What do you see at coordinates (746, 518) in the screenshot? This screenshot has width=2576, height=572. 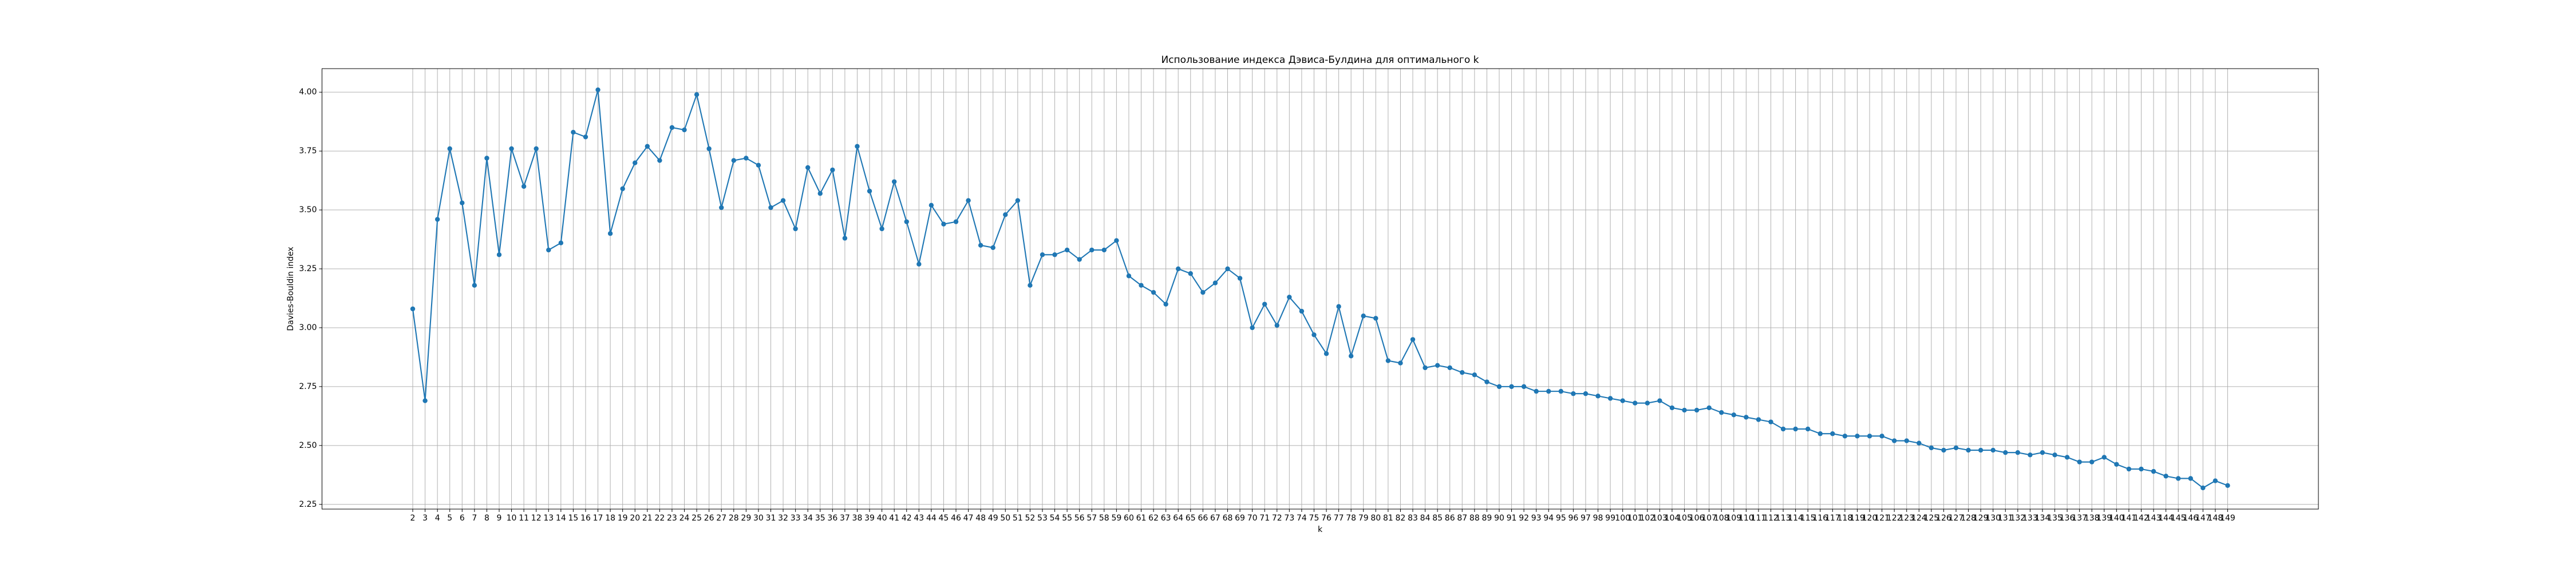 I see `x-tick-label: 29` at bounding box center [746, 518].